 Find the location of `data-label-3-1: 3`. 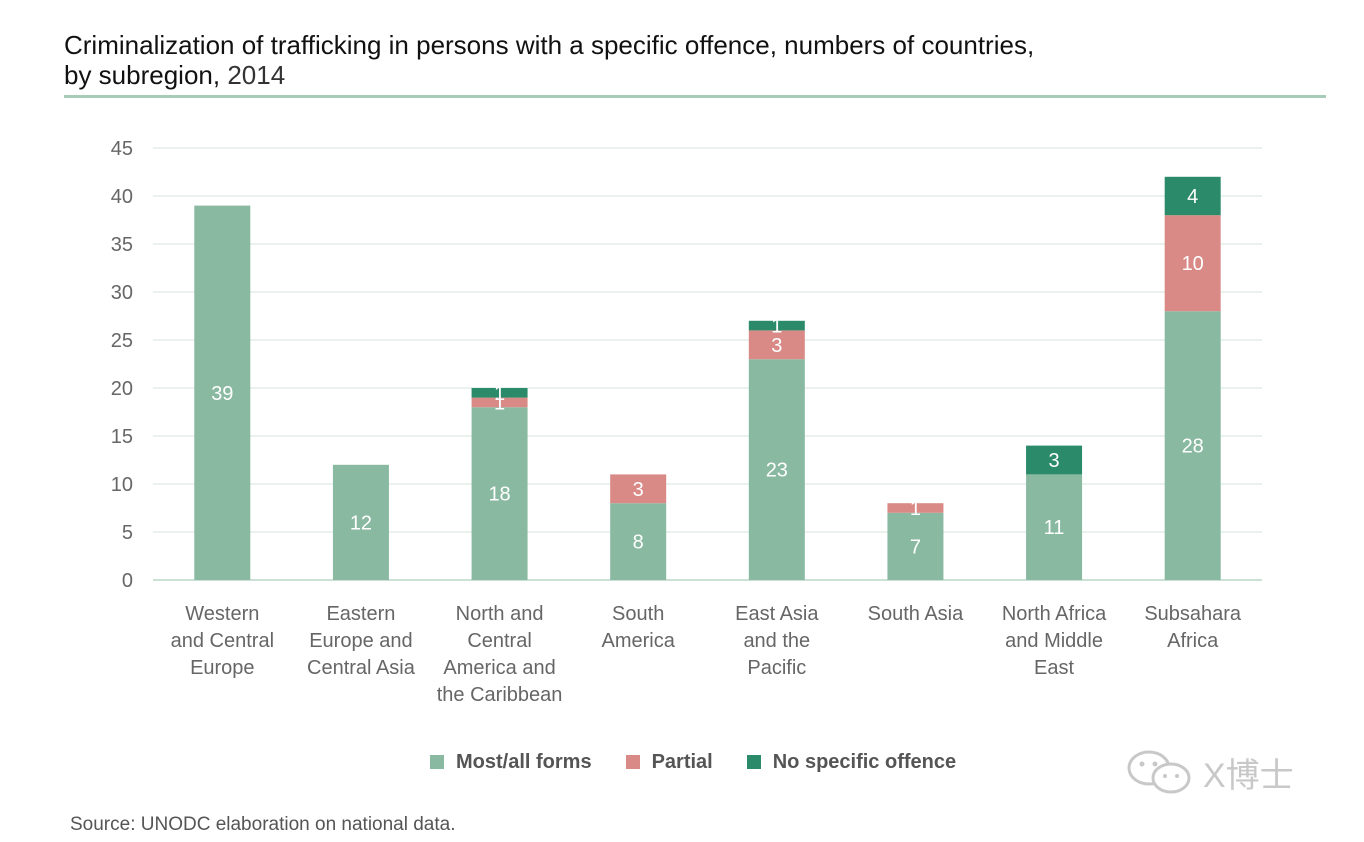

data-label-3-1: 3 is located at coordinates (638, 490).